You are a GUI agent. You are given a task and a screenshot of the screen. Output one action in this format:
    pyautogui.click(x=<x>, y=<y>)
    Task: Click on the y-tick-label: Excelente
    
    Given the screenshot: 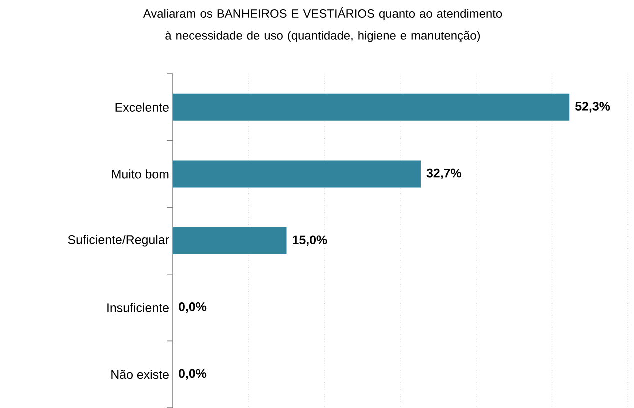 What is the action you would take?
    pyautogui.click(x=142, y=107)
    